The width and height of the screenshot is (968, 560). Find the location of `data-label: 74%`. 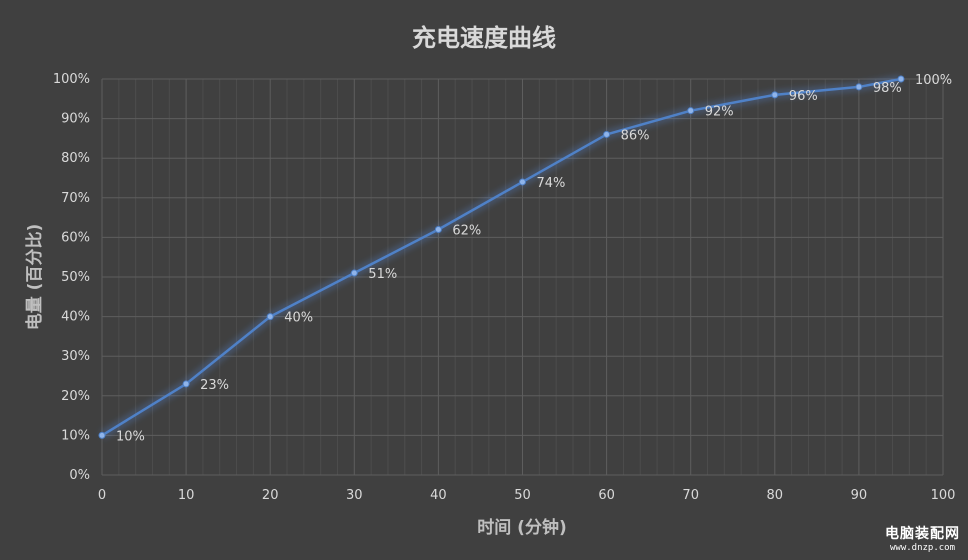

data-label: 74% is located at coordinates (551, 183).